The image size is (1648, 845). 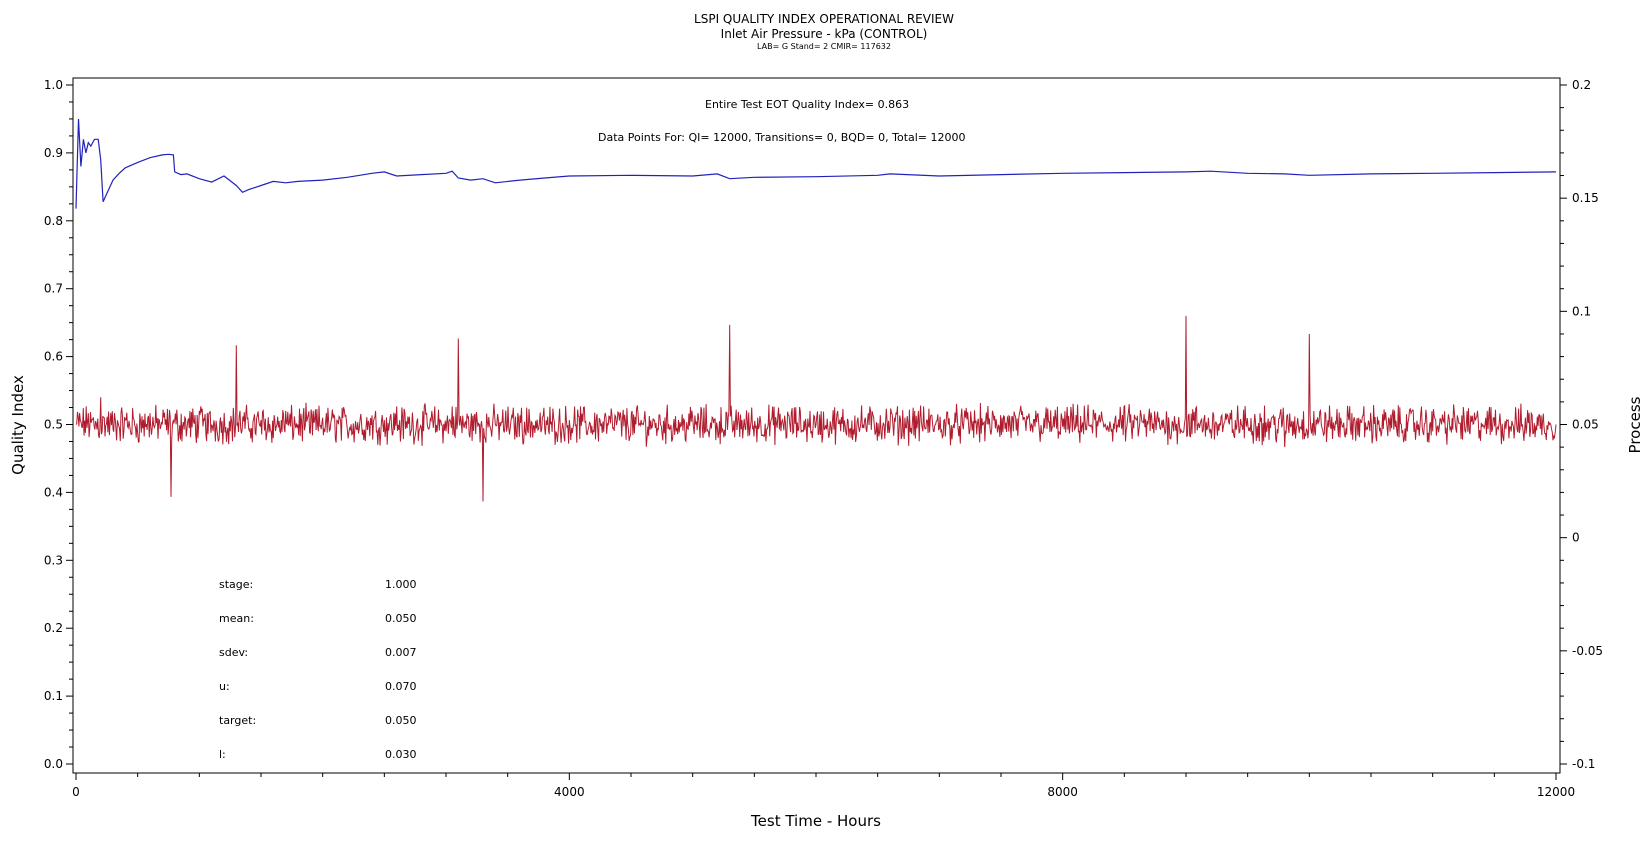 What do you see at coordinates (53, 764) in the screenshot?
I see `y-tick-label: 0.0` at bounding box center [53, 764].